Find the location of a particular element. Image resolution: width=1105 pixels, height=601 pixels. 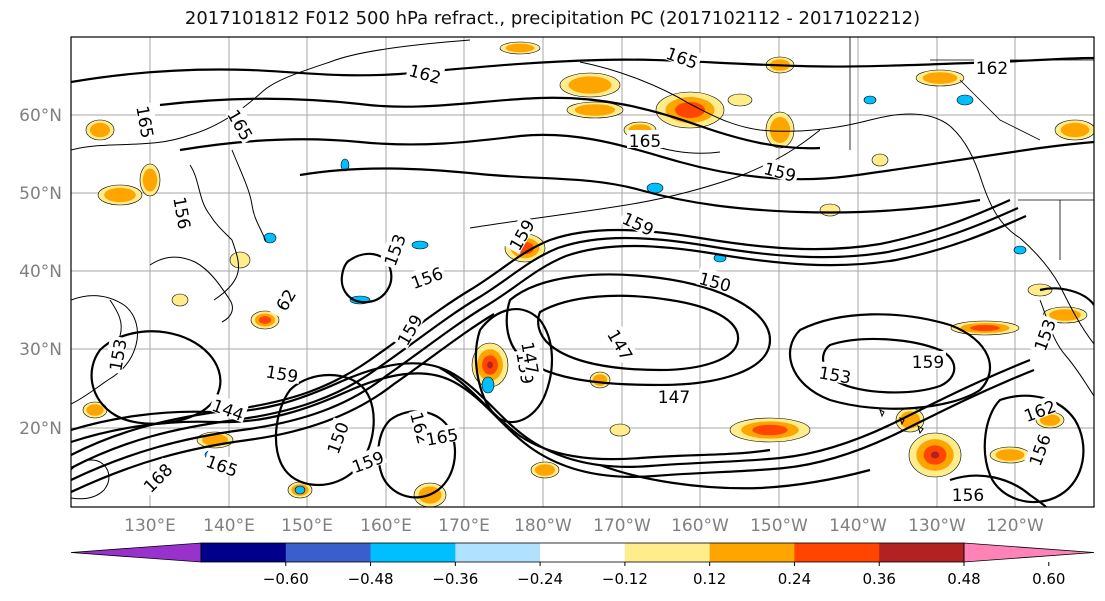

contour-label: 147 is located at coordinates (674, 398).